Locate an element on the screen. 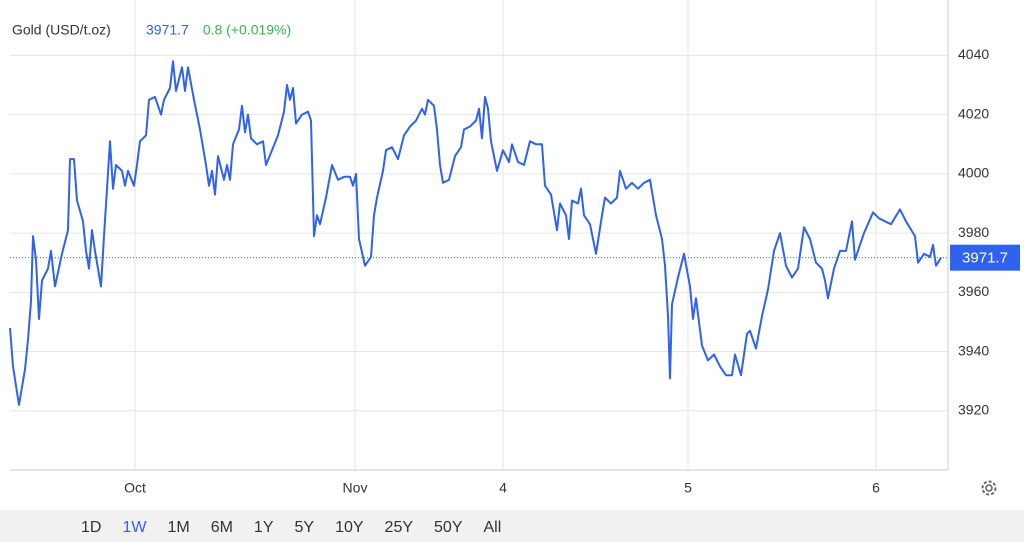  range-button: 1D is located at coordinates (91, 527).